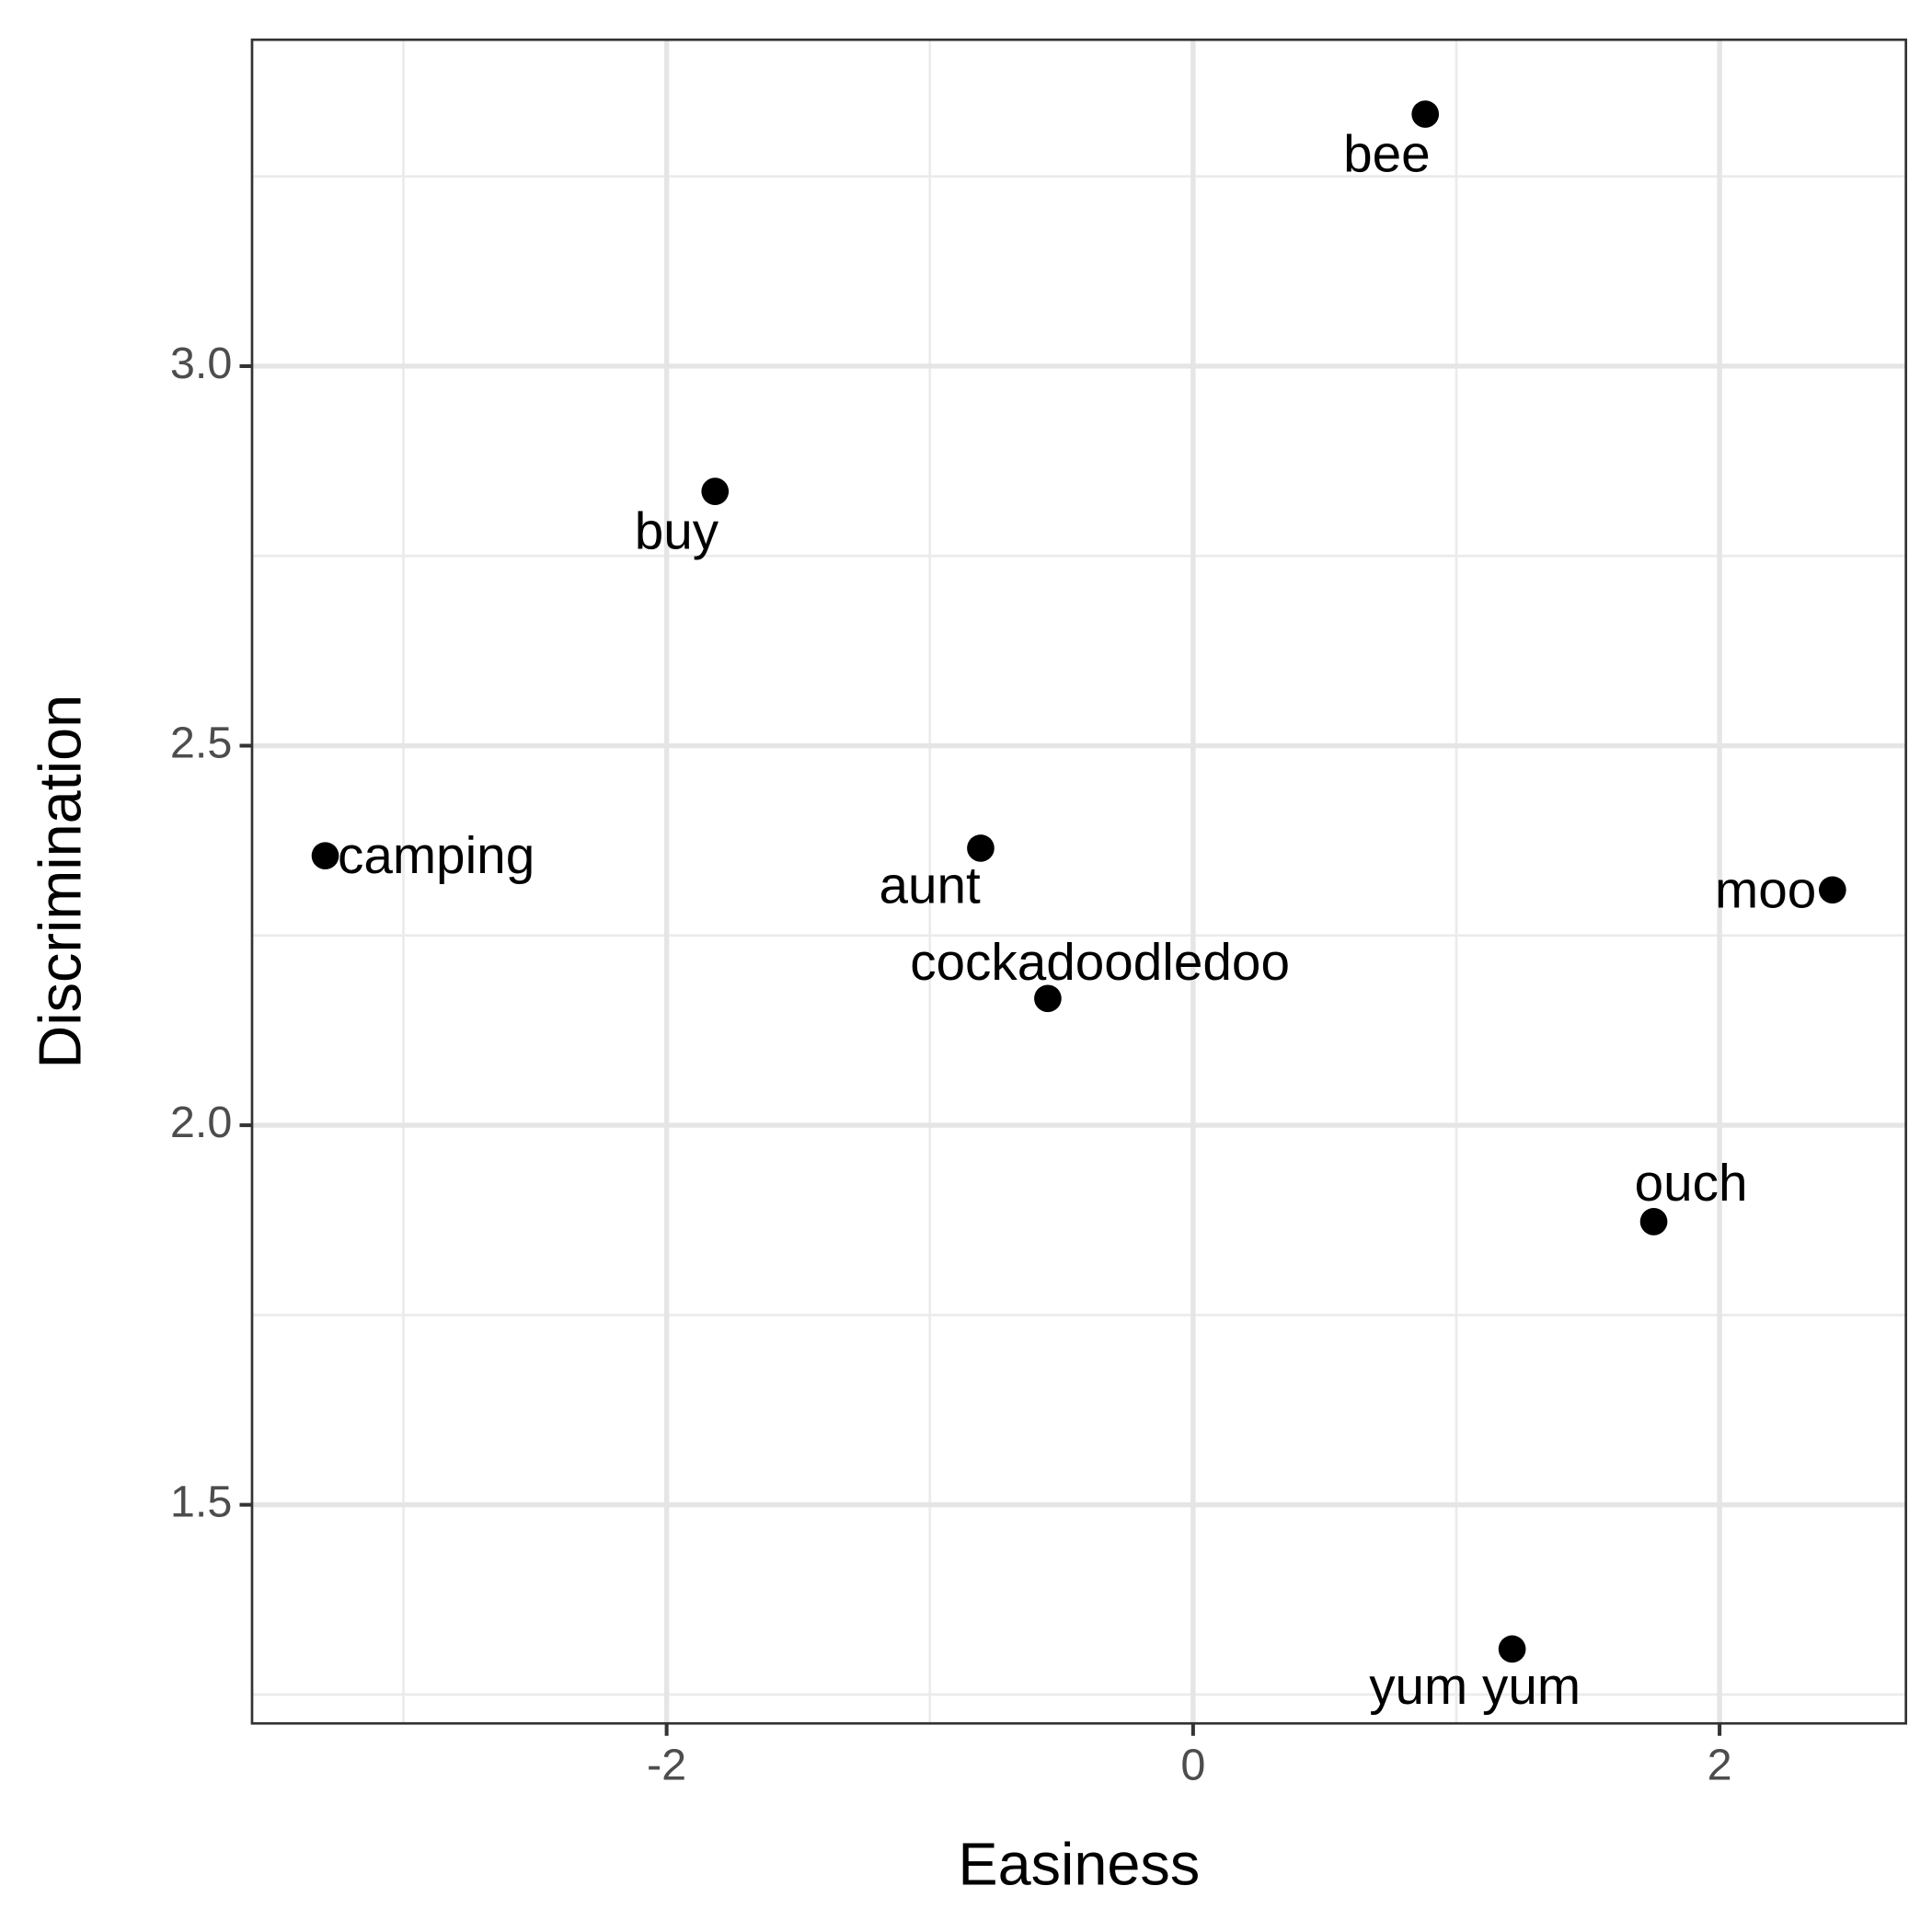  What do you see at coordinates (1192, 1765) in the screenshot?
I see `x-tick-label: 0` at bounding box center [1192, 1765].